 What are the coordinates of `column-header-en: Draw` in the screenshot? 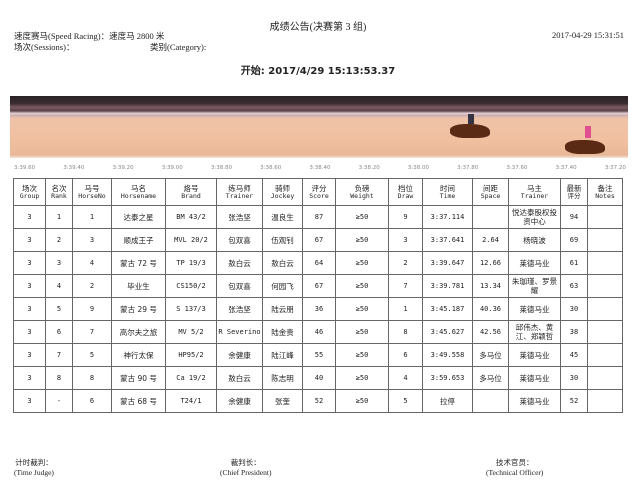 It's located at (405, 195).